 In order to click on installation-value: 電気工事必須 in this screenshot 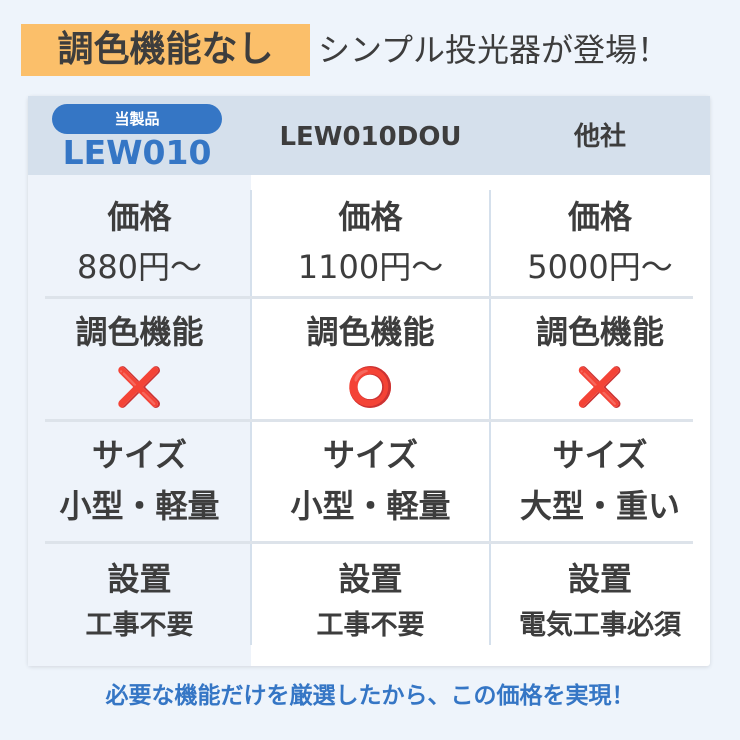, I will do `click(600, 625)`.